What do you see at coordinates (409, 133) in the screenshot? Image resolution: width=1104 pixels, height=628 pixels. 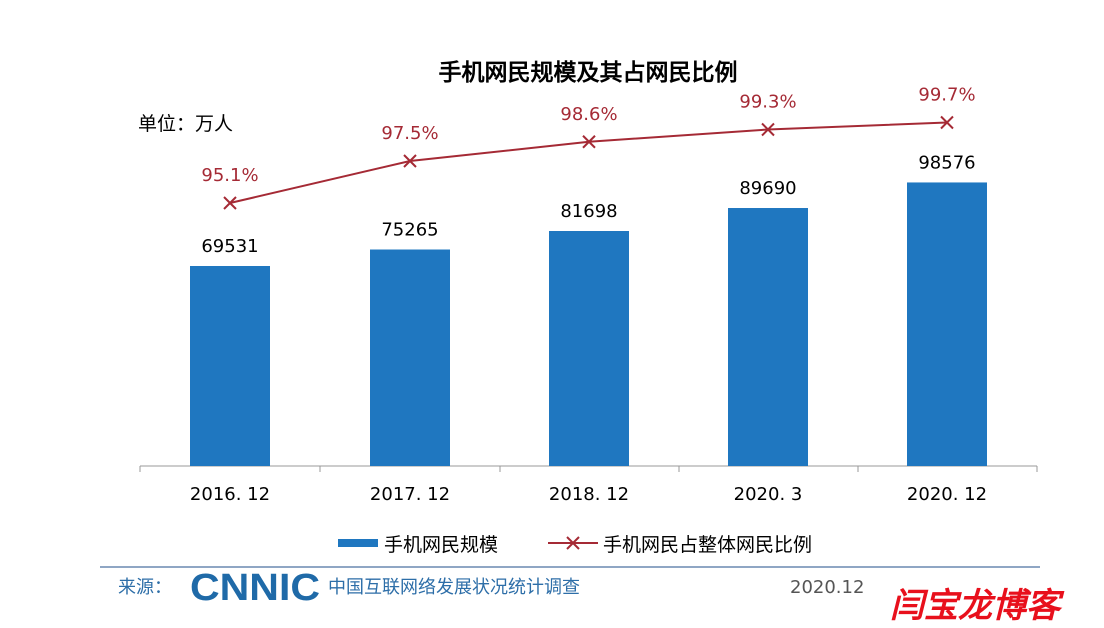 I see `line-value-label: 97.5%` at bounding box center [409, 133].